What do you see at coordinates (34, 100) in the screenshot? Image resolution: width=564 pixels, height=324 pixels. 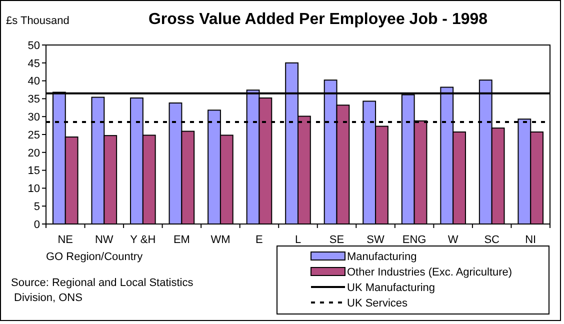 I see `y-tick-label: 35` at bounding box center [34, 100].